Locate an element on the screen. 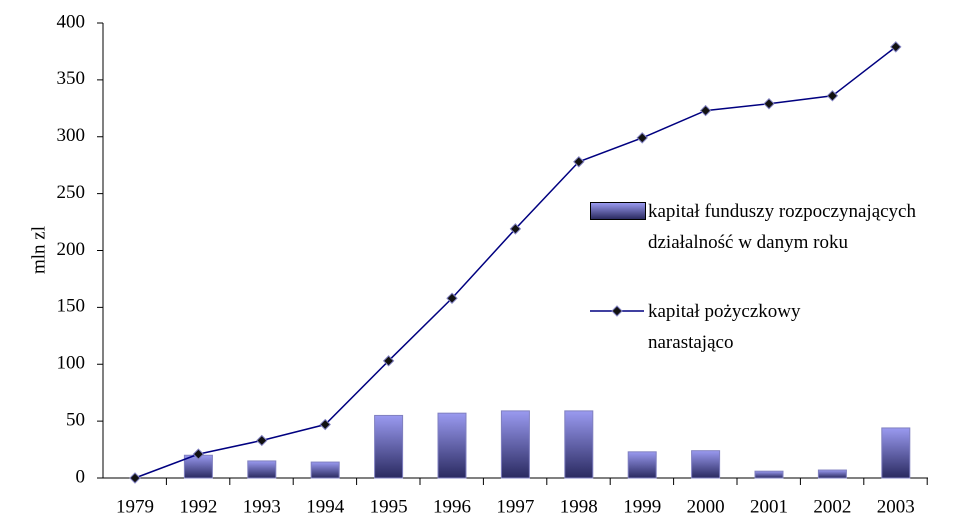 The height and width of the screenshot is (526, 964). y-tick-label: 50 is located at coordinates (75, 419).